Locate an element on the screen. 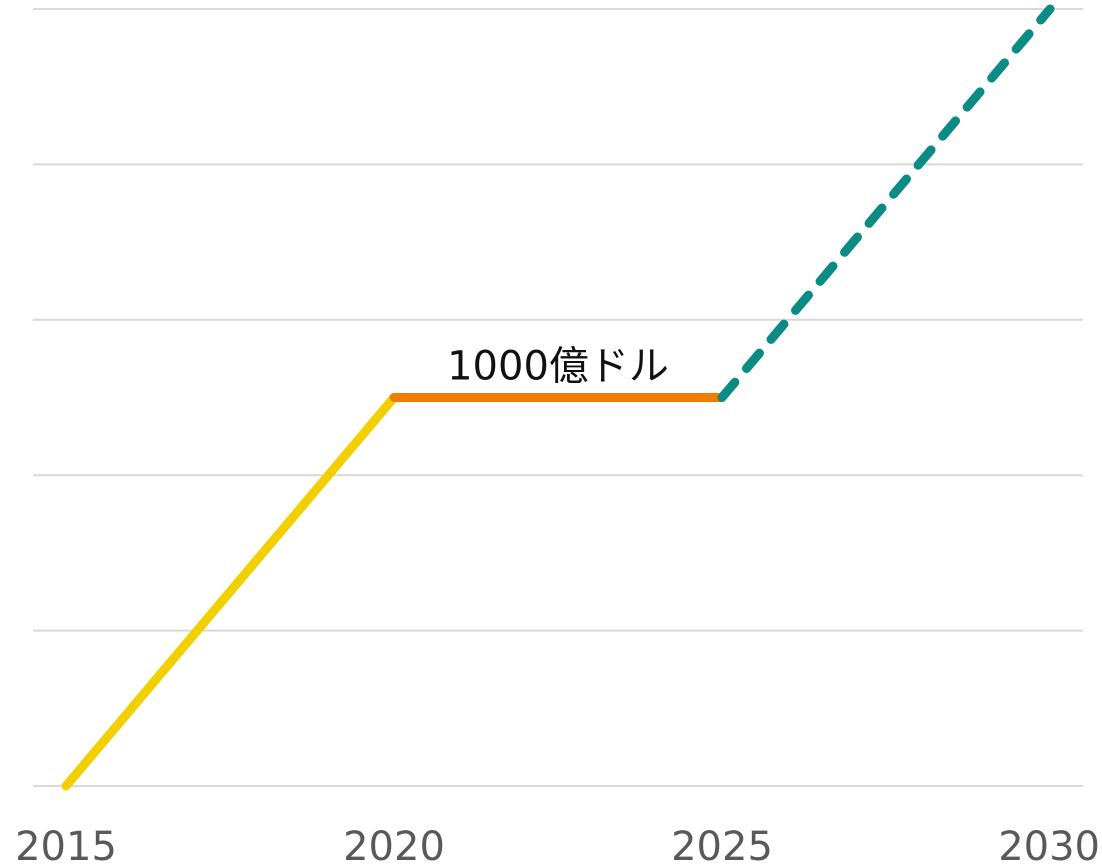 This screenshot has height=867, width=1102. annotations: 1000億ドル is located at coordinates (558, 367).